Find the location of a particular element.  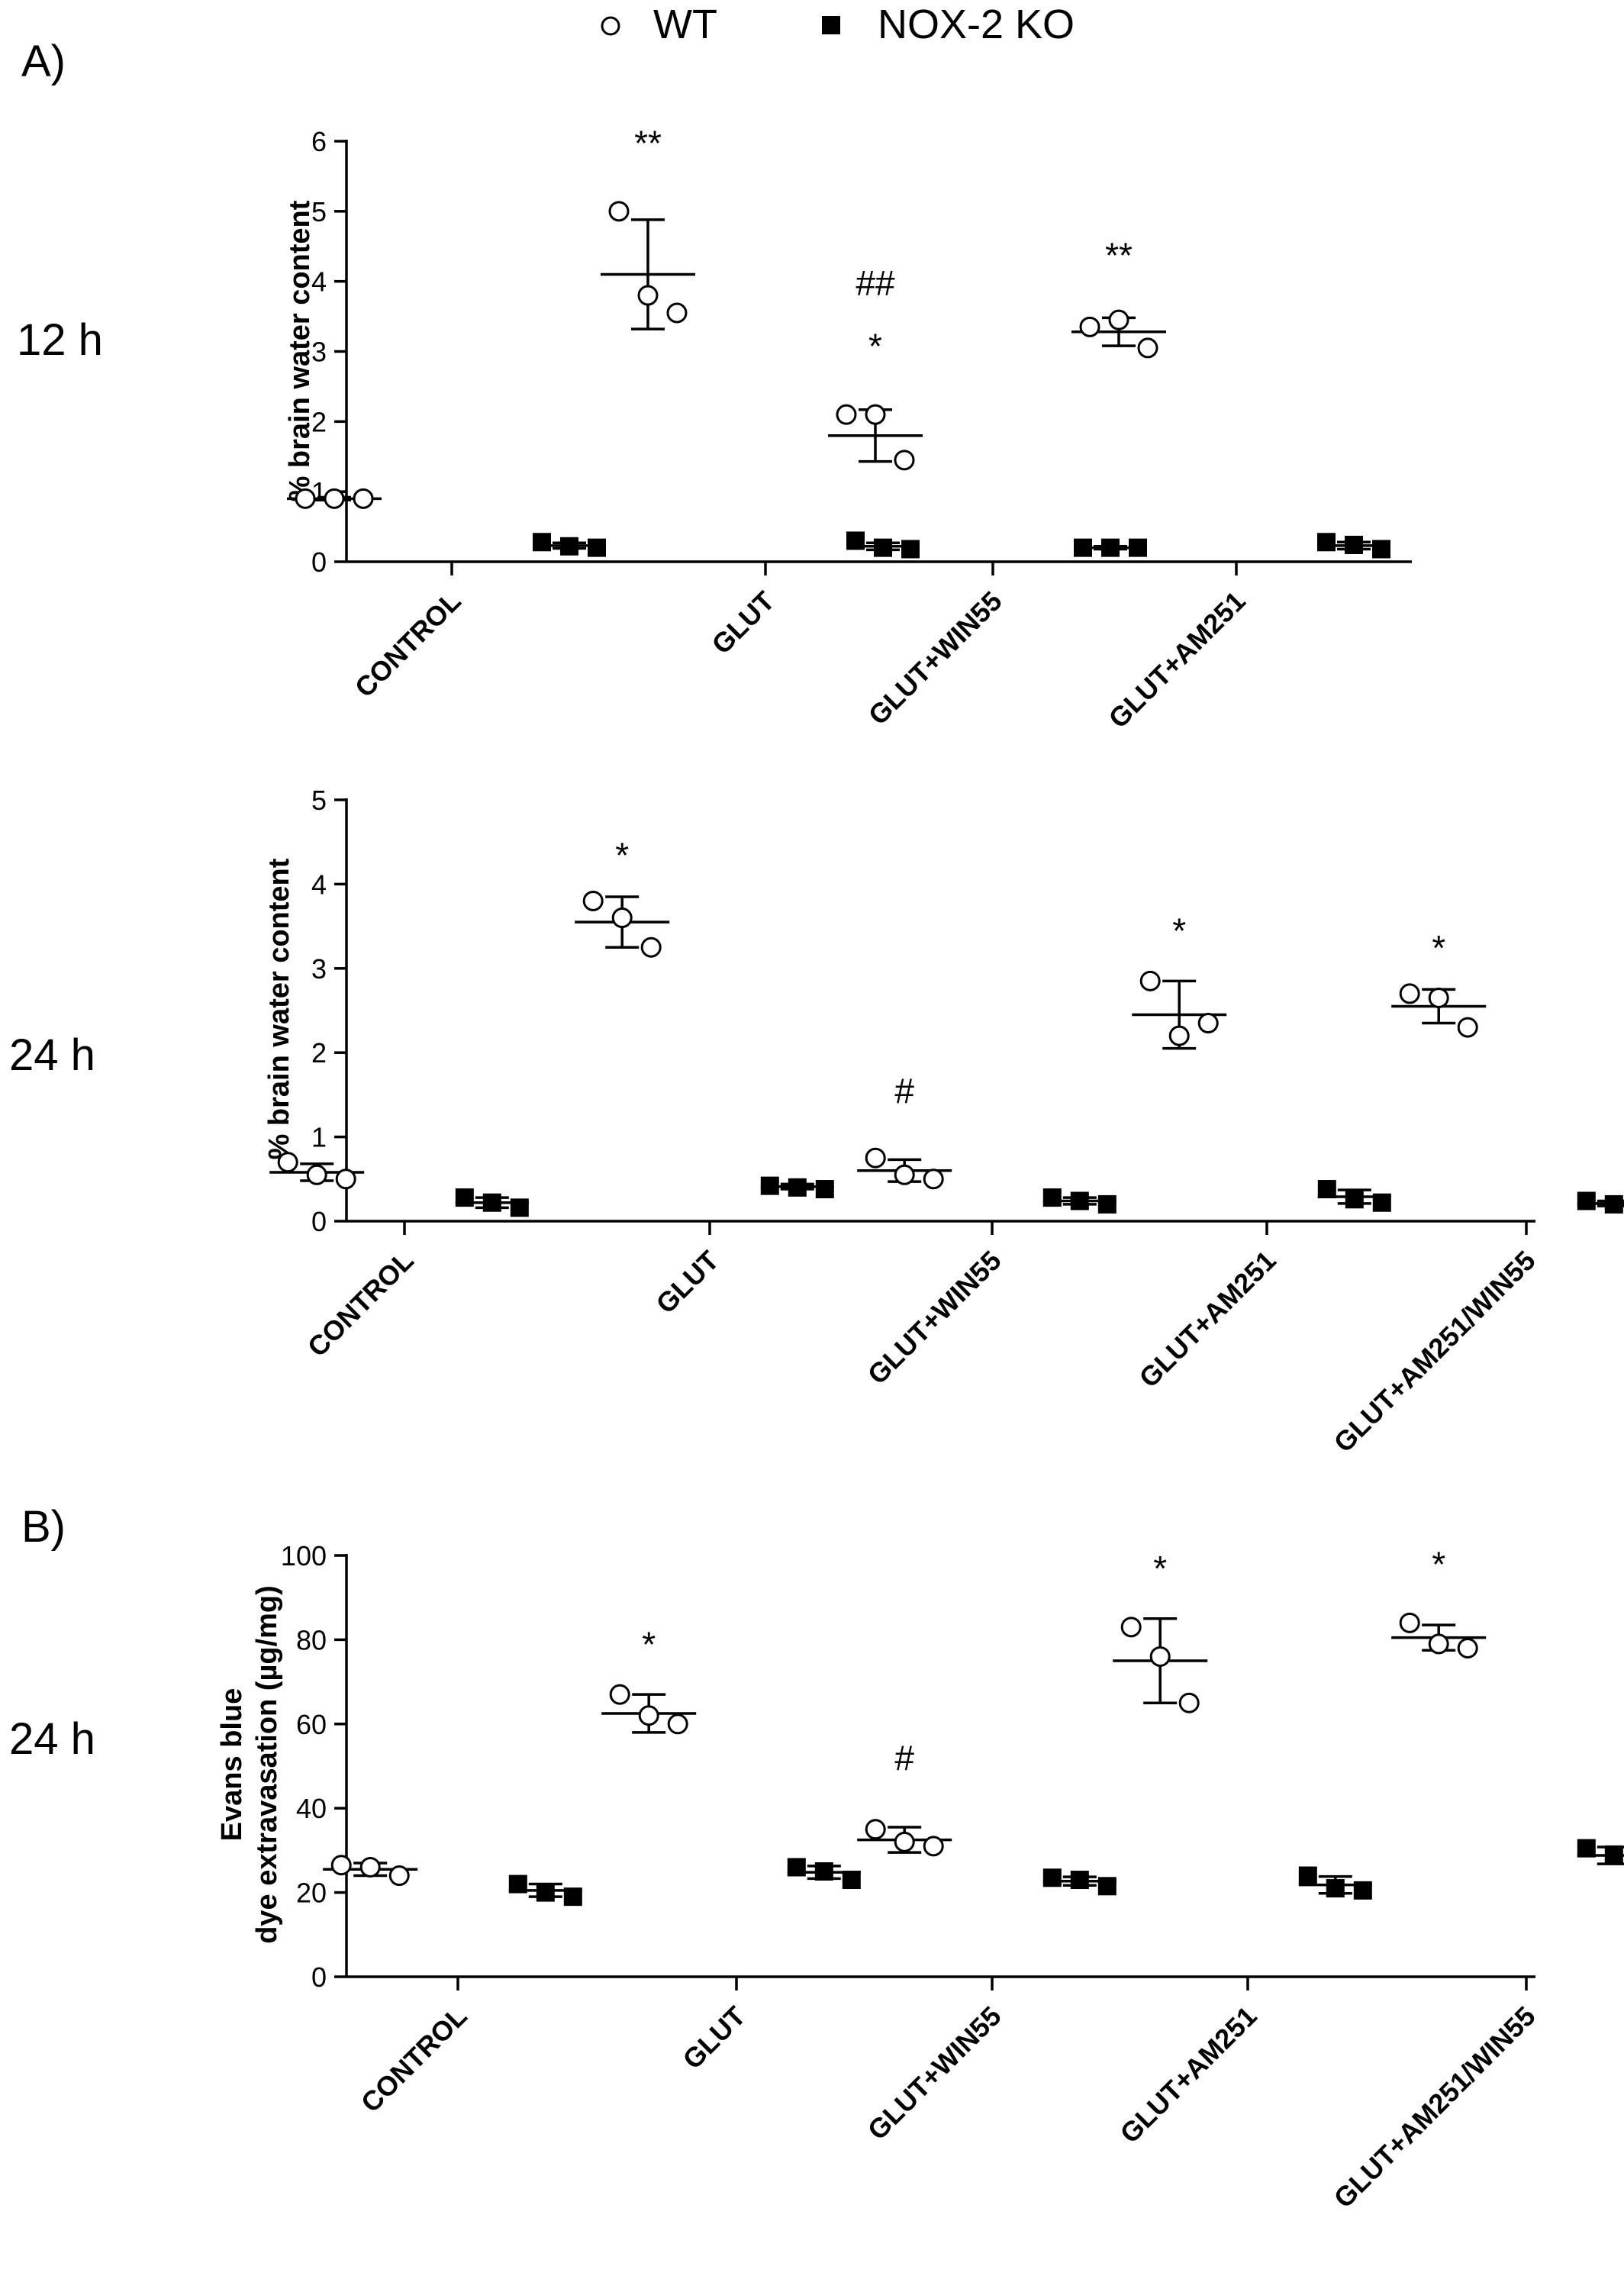

y-tick-label: 20 is located at coordinates (311, 1894).